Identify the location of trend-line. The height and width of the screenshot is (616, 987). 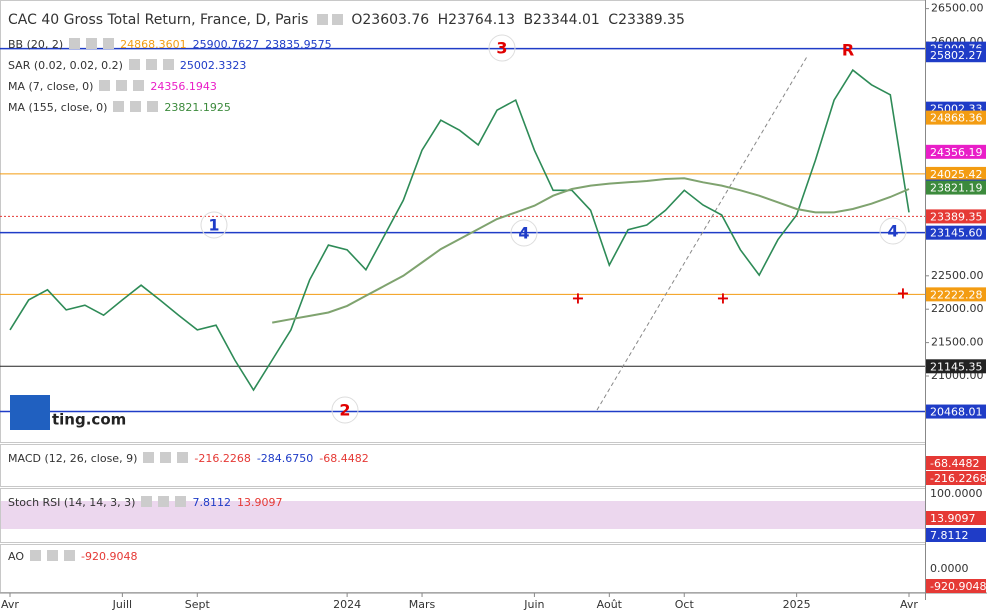
(702, 232).